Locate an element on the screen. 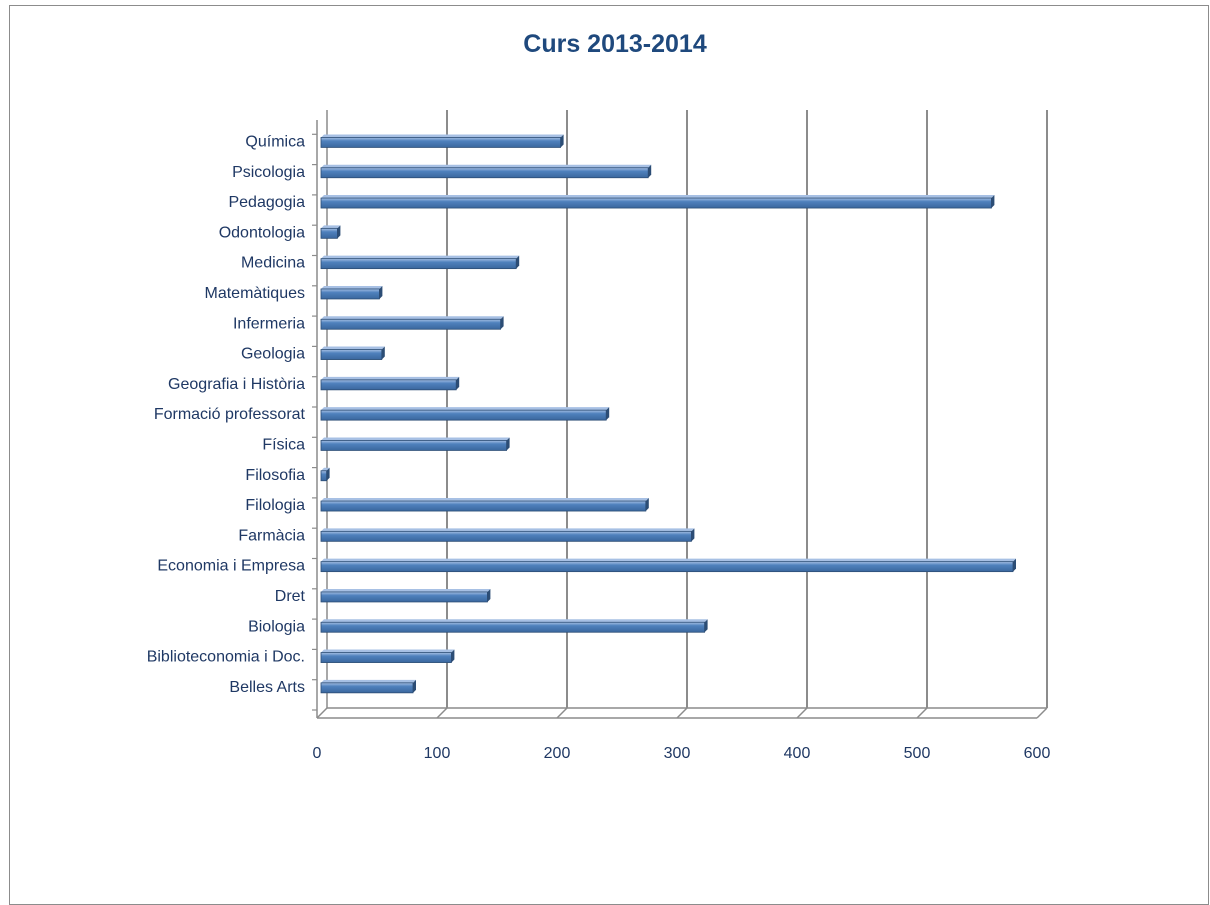 The height and width of the screenshot is (905, 1210). category-label: Biologia is located at coordinates (276, 626).